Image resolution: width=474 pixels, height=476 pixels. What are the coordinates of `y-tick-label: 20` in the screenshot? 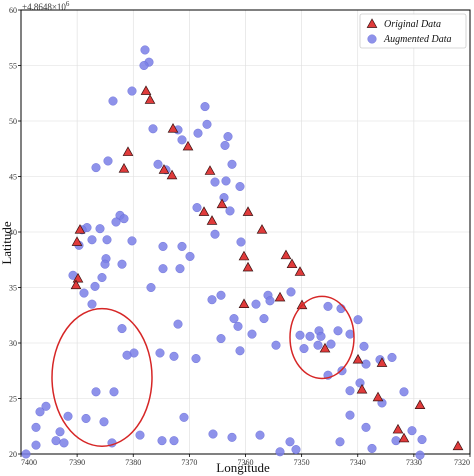 It's located at (13, 454).